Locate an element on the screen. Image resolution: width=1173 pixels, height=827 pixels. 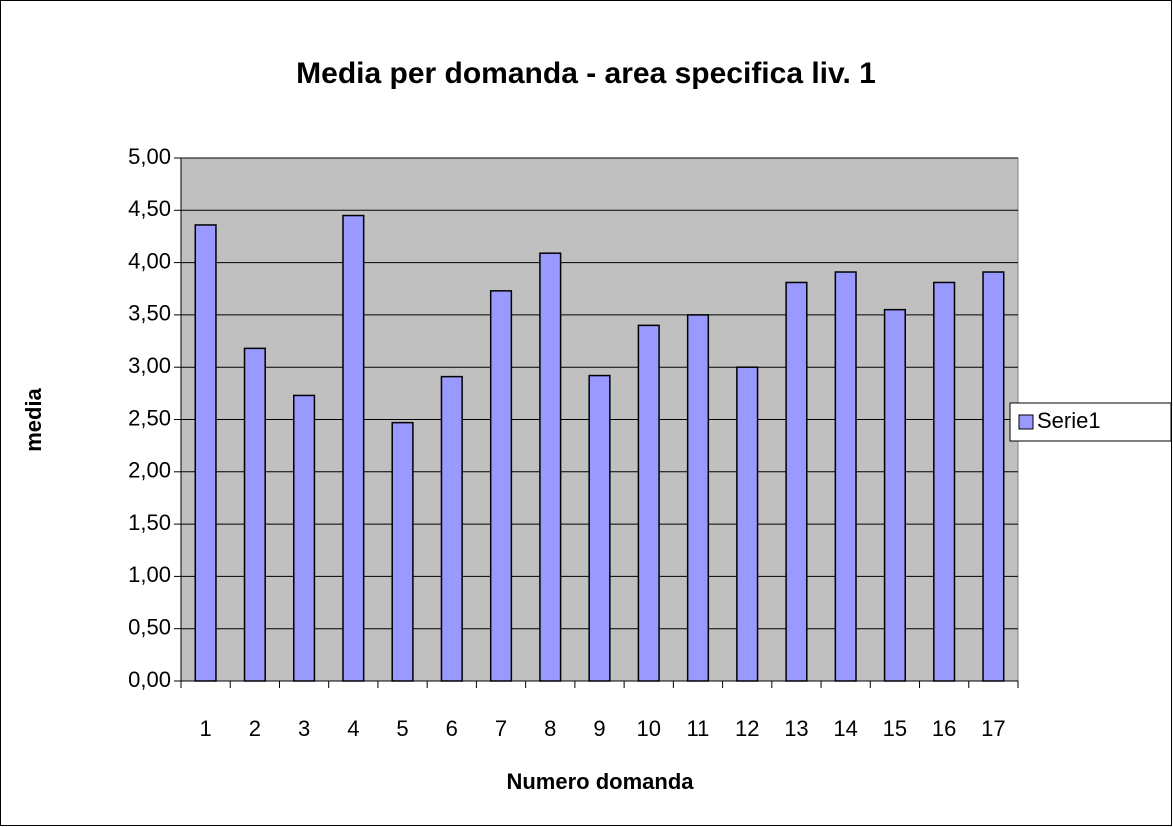
x-tick-label: 12 is located at coordinates (747, 728).